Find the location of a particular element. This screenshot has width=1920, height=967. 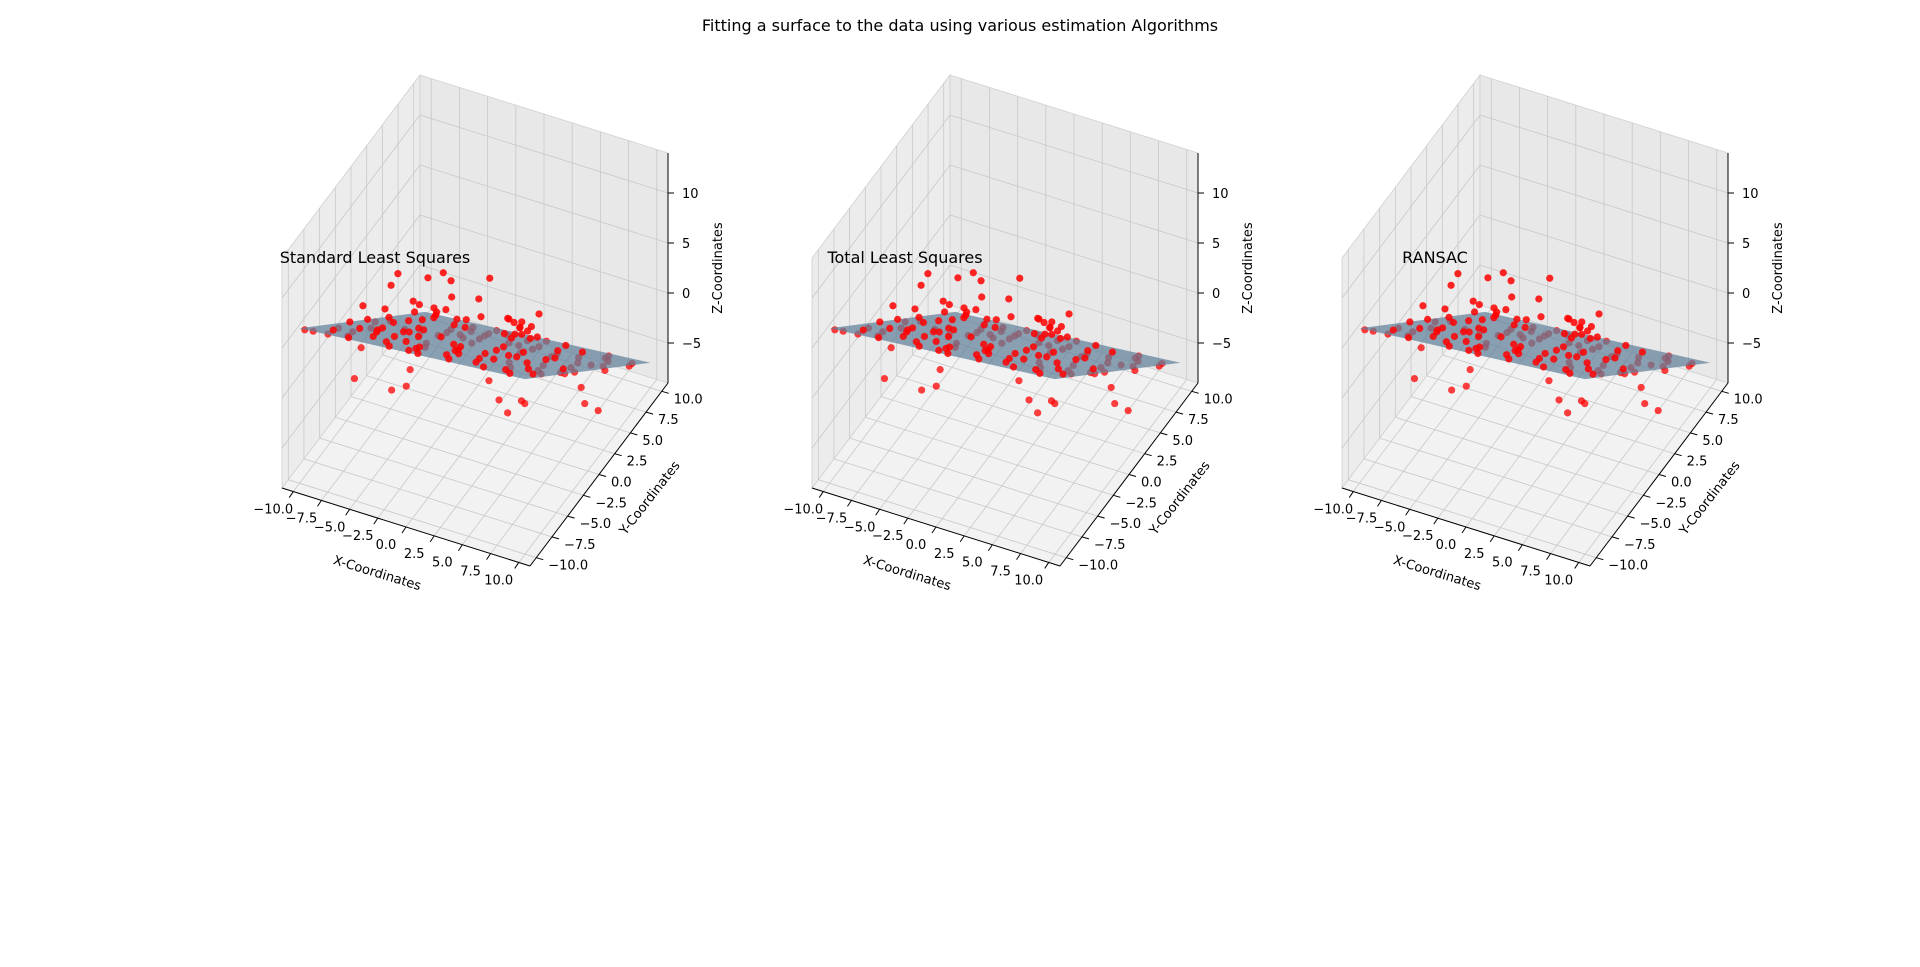

x-tick-label: 5.0 is located at coordinates (442, 563).